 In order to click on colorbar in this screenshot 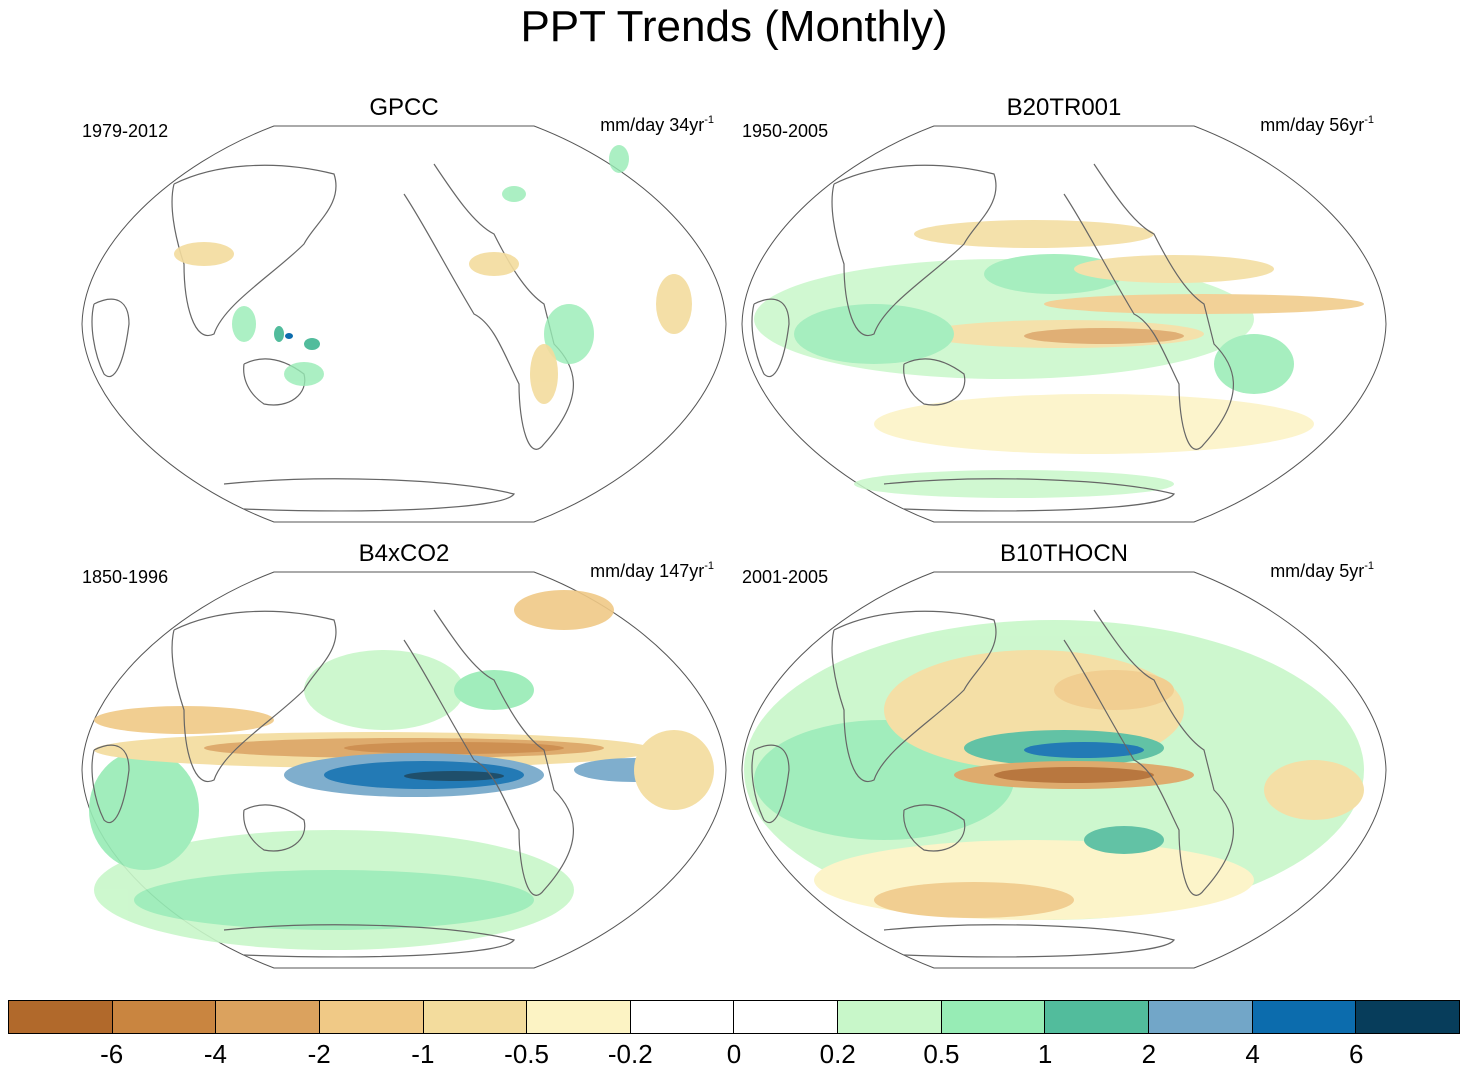, I will do `click(734, 1017)`.